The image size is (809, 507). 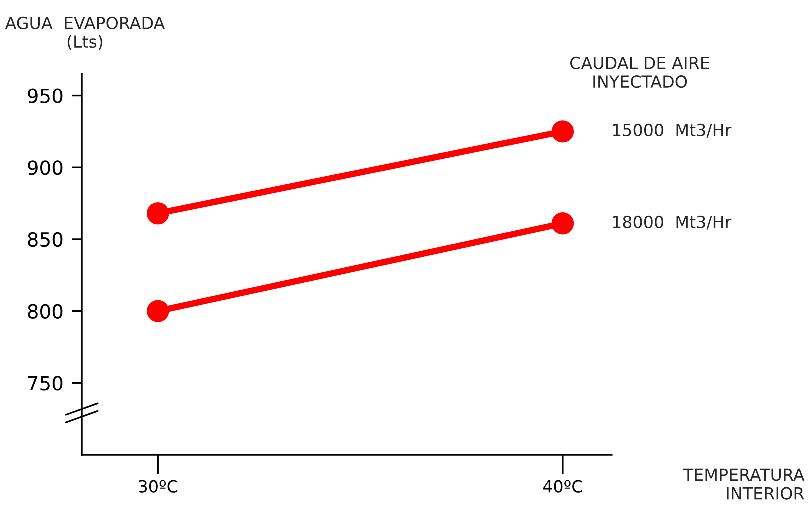 What do you see at coordinates (744, 484) in the screenshot?
I see `x-axis-title: TEMPERATURA INTERIOR` at bounding box center [744, 484].